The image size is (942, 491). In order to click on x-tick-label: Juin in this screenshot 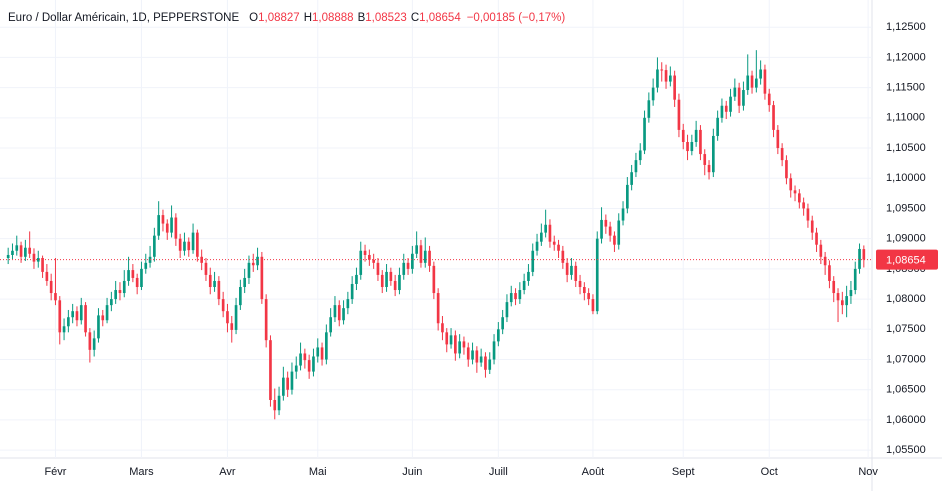, I will do `click(412, 472)`.